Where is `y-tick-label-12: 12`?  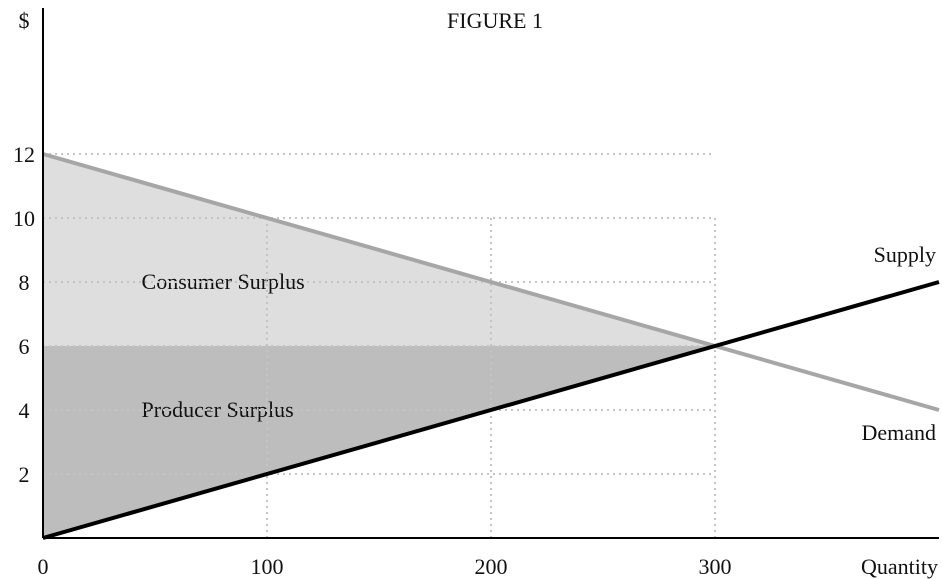 y-tick-label-12: 12 is located at coordinates (24, 154).